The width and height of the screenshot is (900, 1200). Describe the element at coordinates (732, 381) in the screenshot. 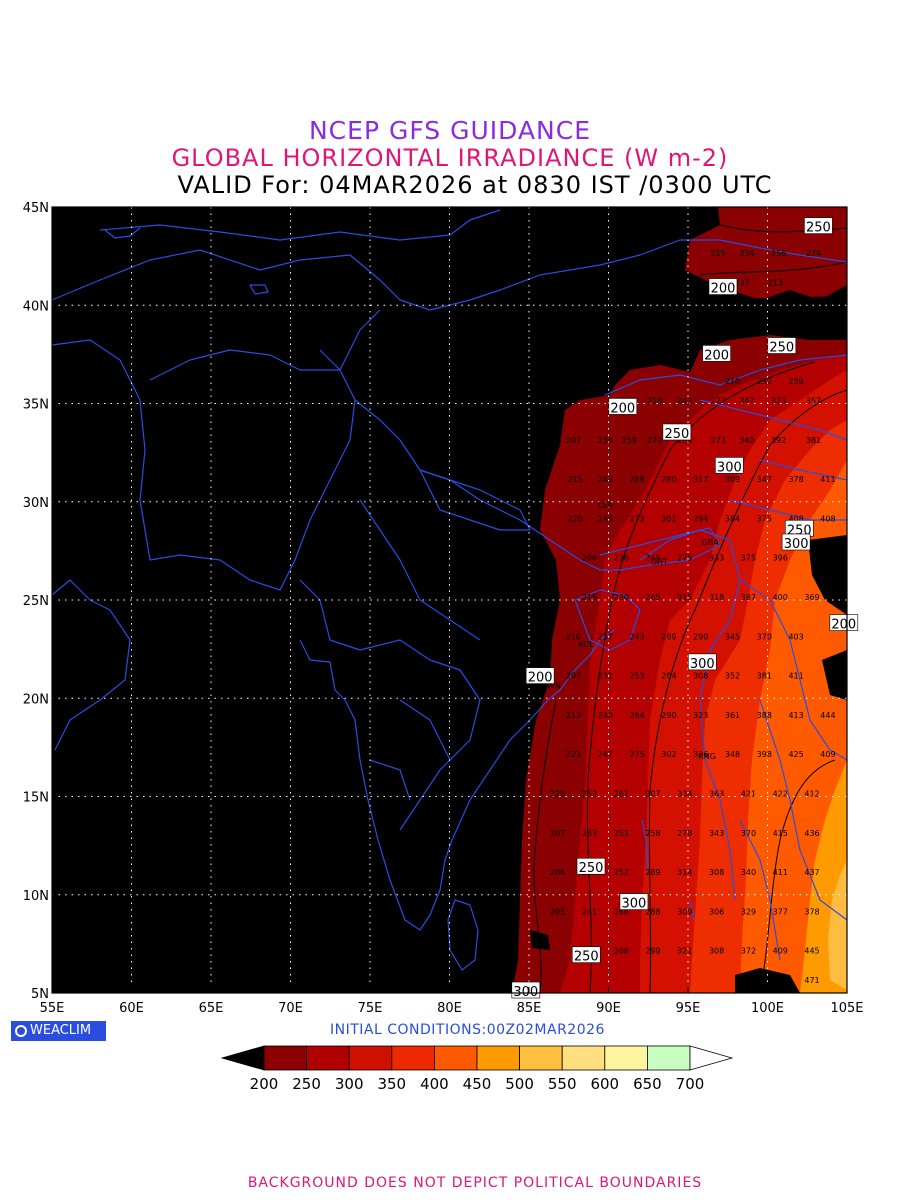

I see `grid-value: 210` at that location.